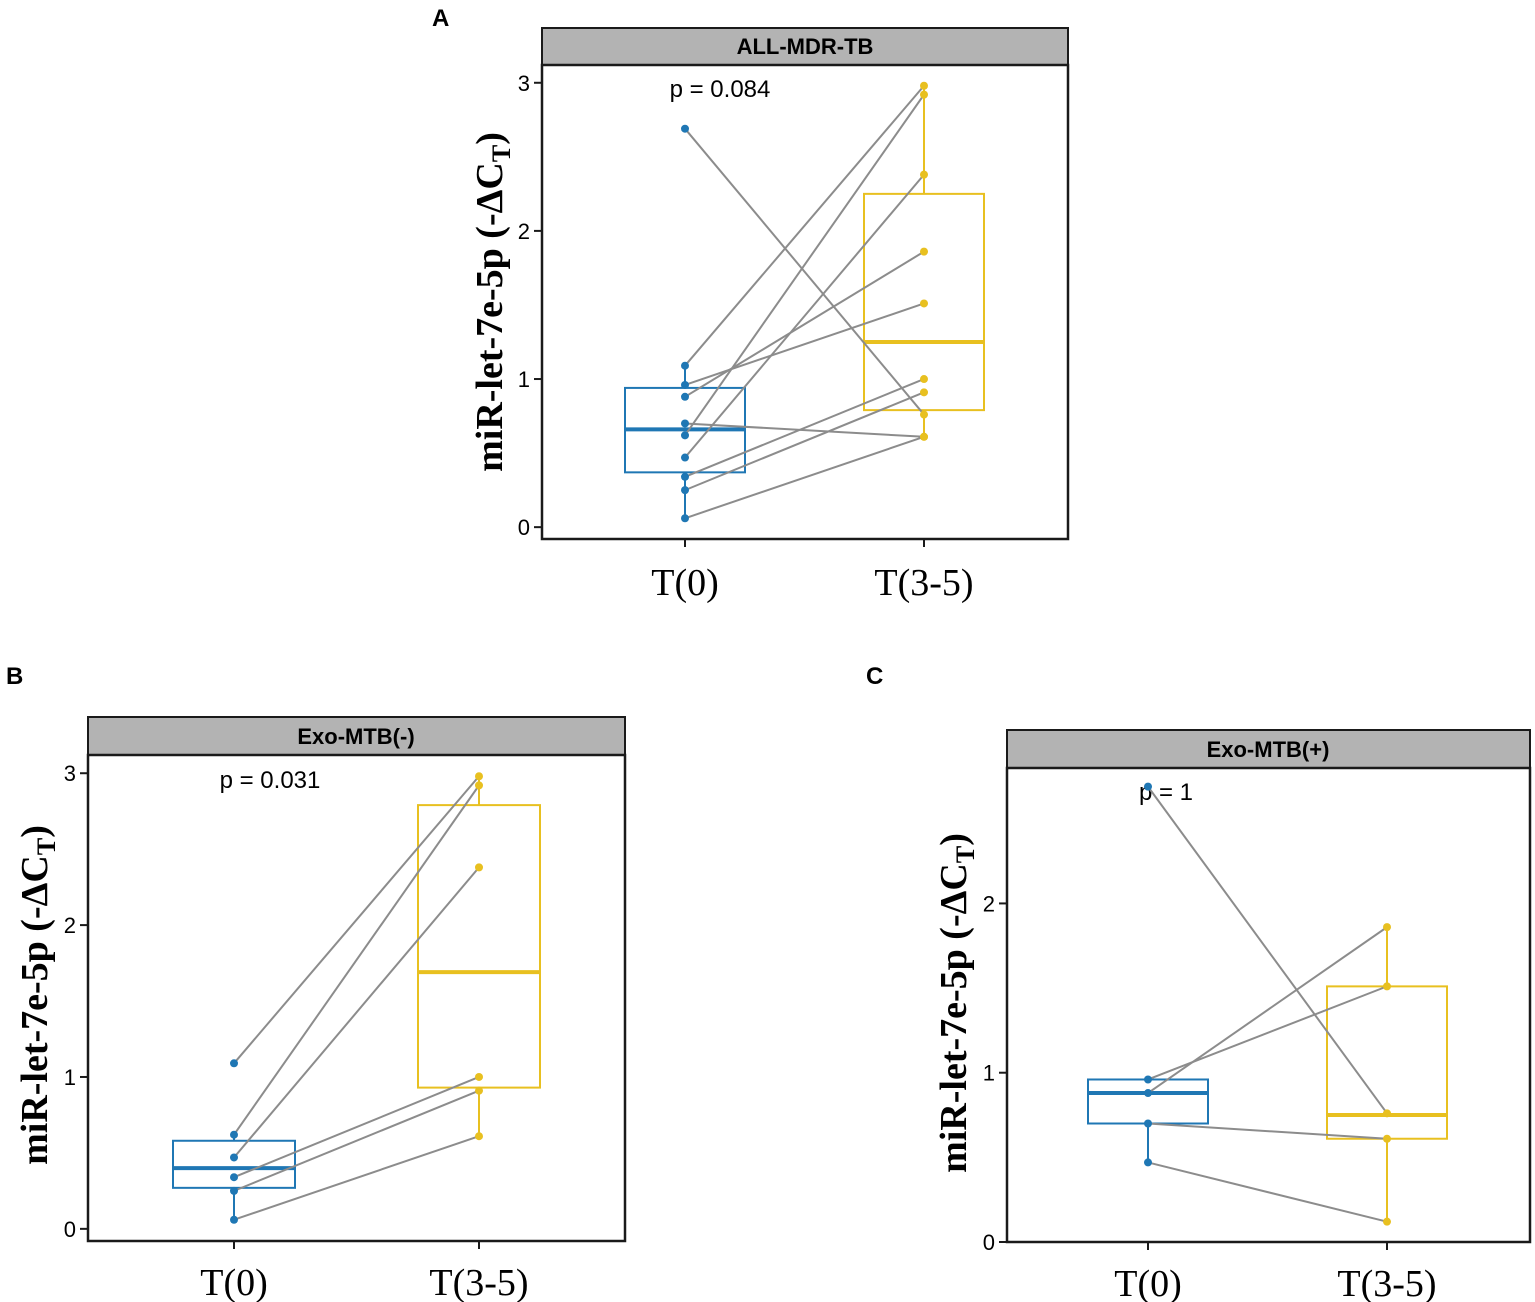 This screenshot has height=1302, width=1535. I want to click on facet-title: ALL-MDR-TB, so click(805, 46).